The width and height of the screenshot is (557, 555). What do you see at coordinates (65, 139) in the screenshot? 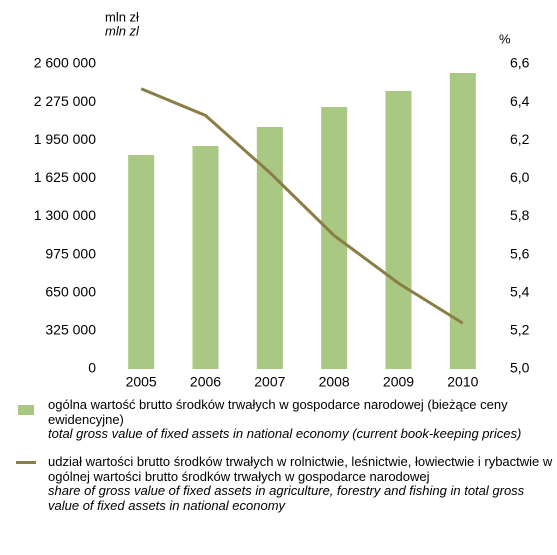
I see `y-tick-label: 1 950 000` at bounding box center [65, 139].